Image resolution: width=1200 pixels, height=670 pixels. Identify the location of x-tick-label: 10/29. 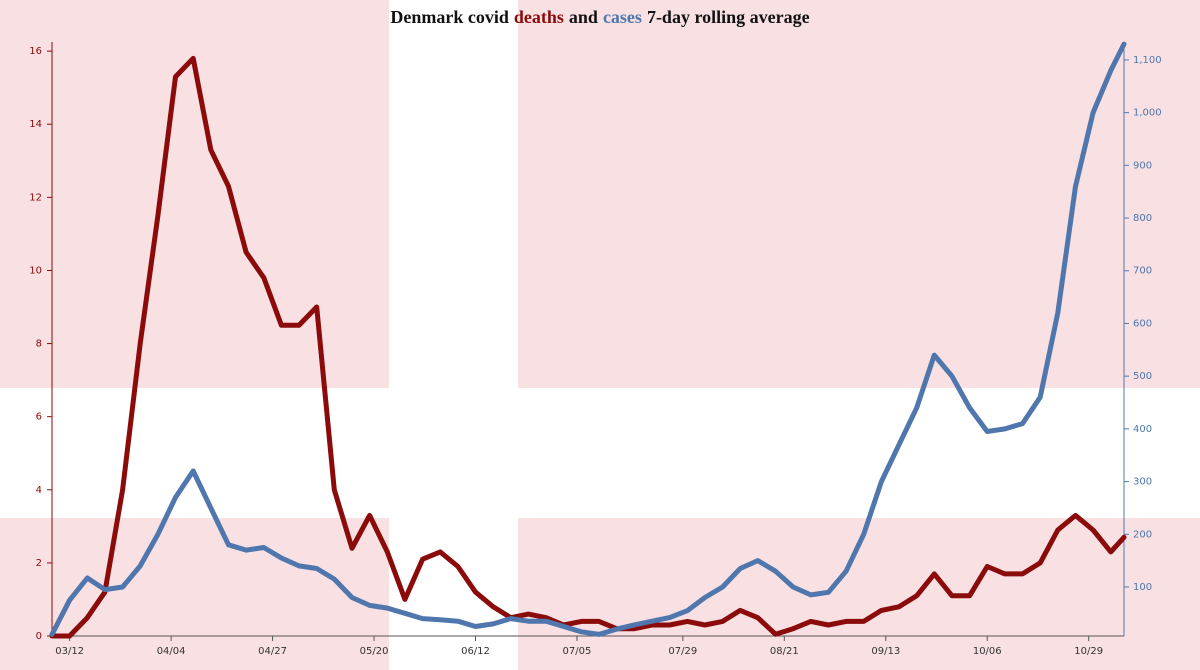
(1088, 651).